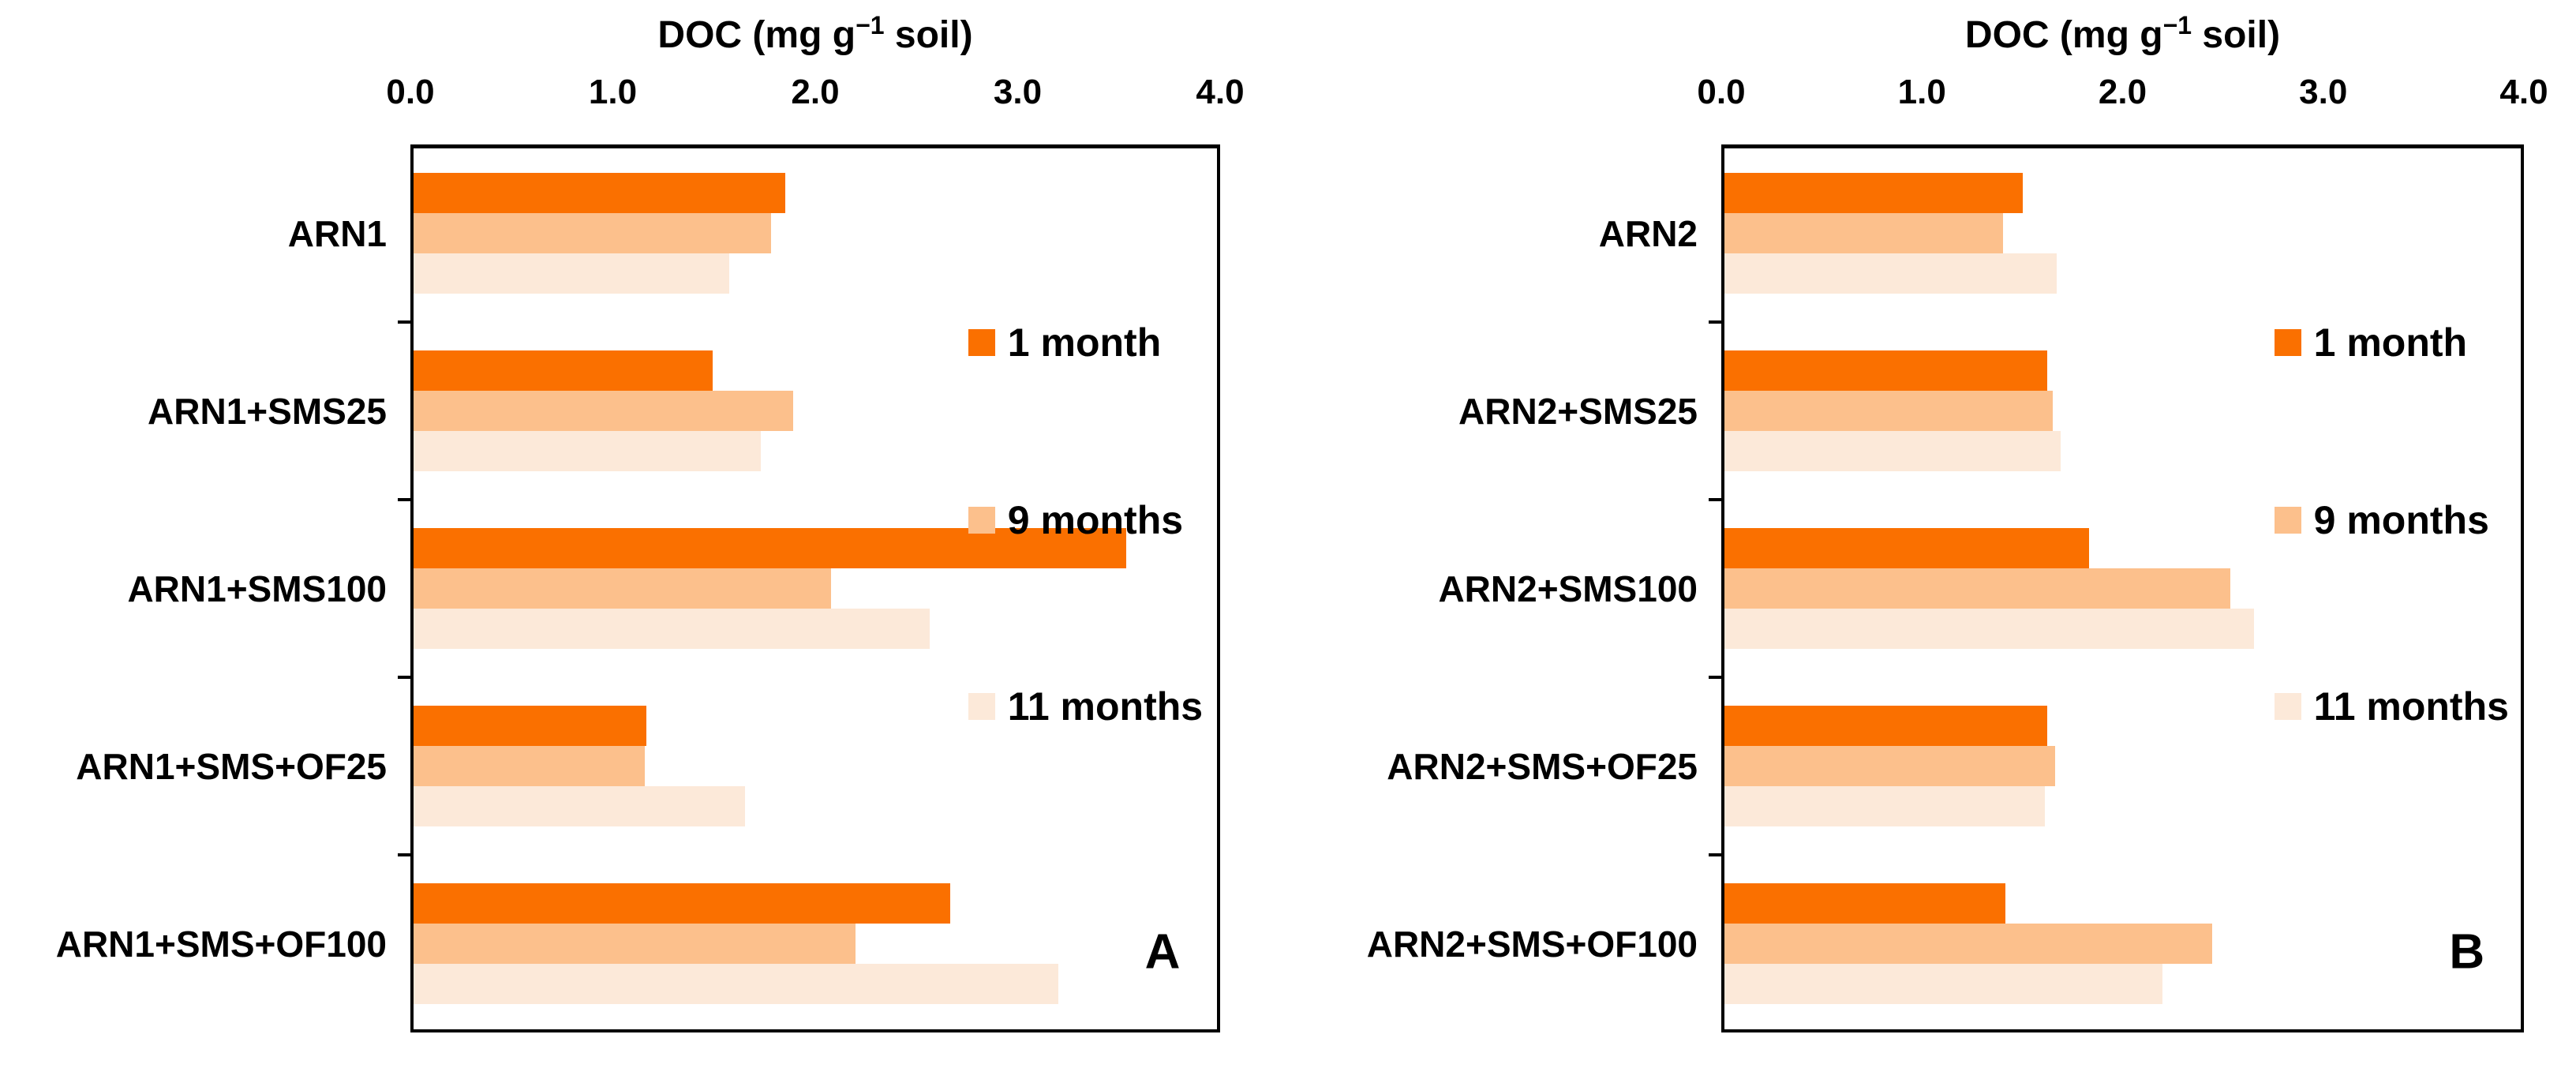 The image size is (2576, 1068). I want to click on category-label-ARN2+SMS25: ARN2+SMS25, so click(1578, 411).